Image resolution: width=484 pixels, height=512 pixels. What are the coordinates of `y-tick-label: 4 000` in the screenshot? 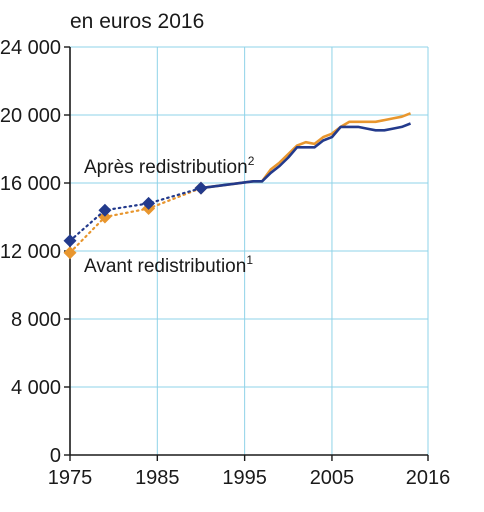 It's located at (36, 388).